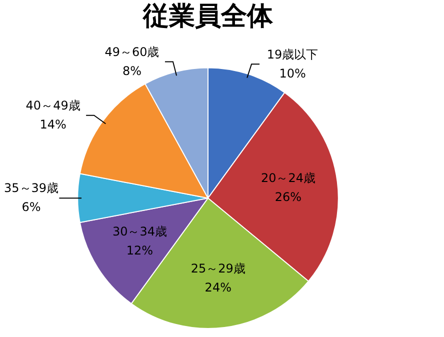 The image size is (444, 337). I want to click on data-label: 26%, so click(288, 197).